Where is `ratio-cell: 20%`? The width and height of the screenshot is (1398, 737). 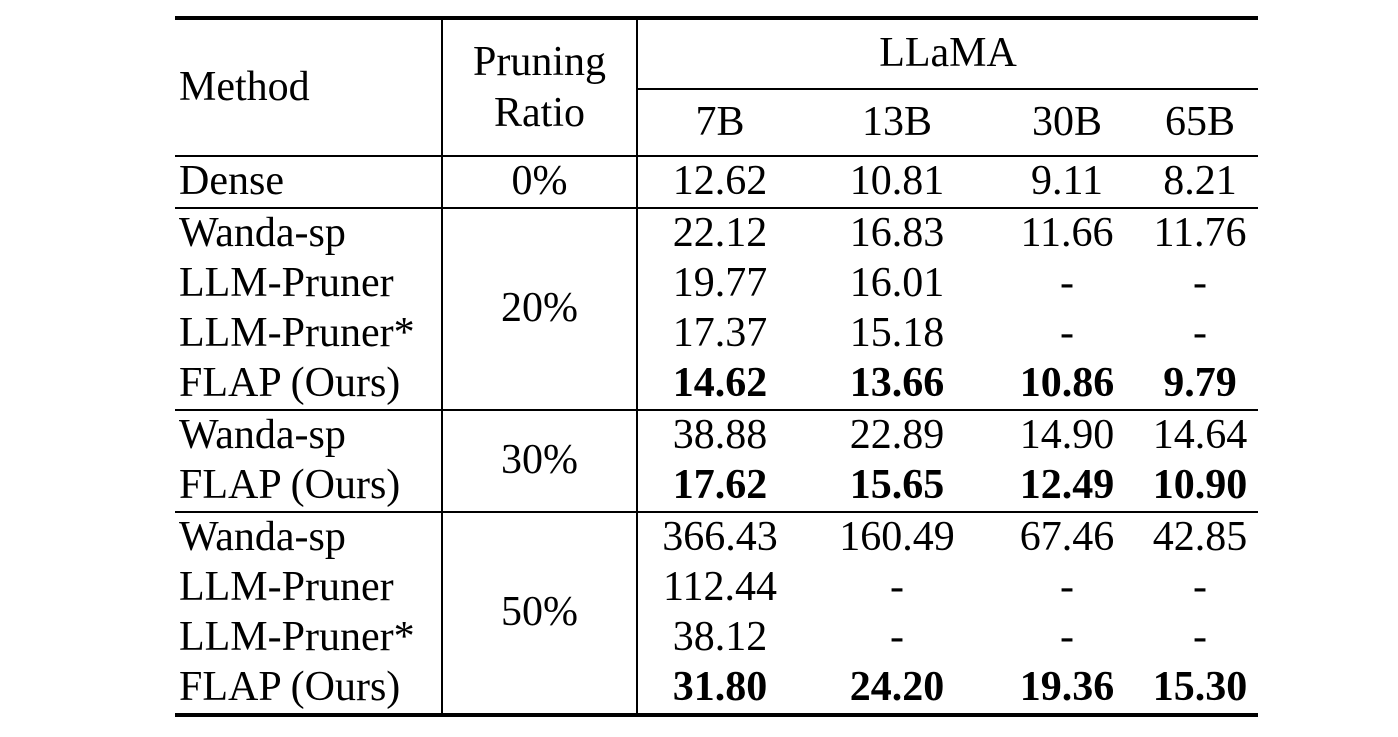
ratio-cell: 20% is located at coordinates (539, 309).